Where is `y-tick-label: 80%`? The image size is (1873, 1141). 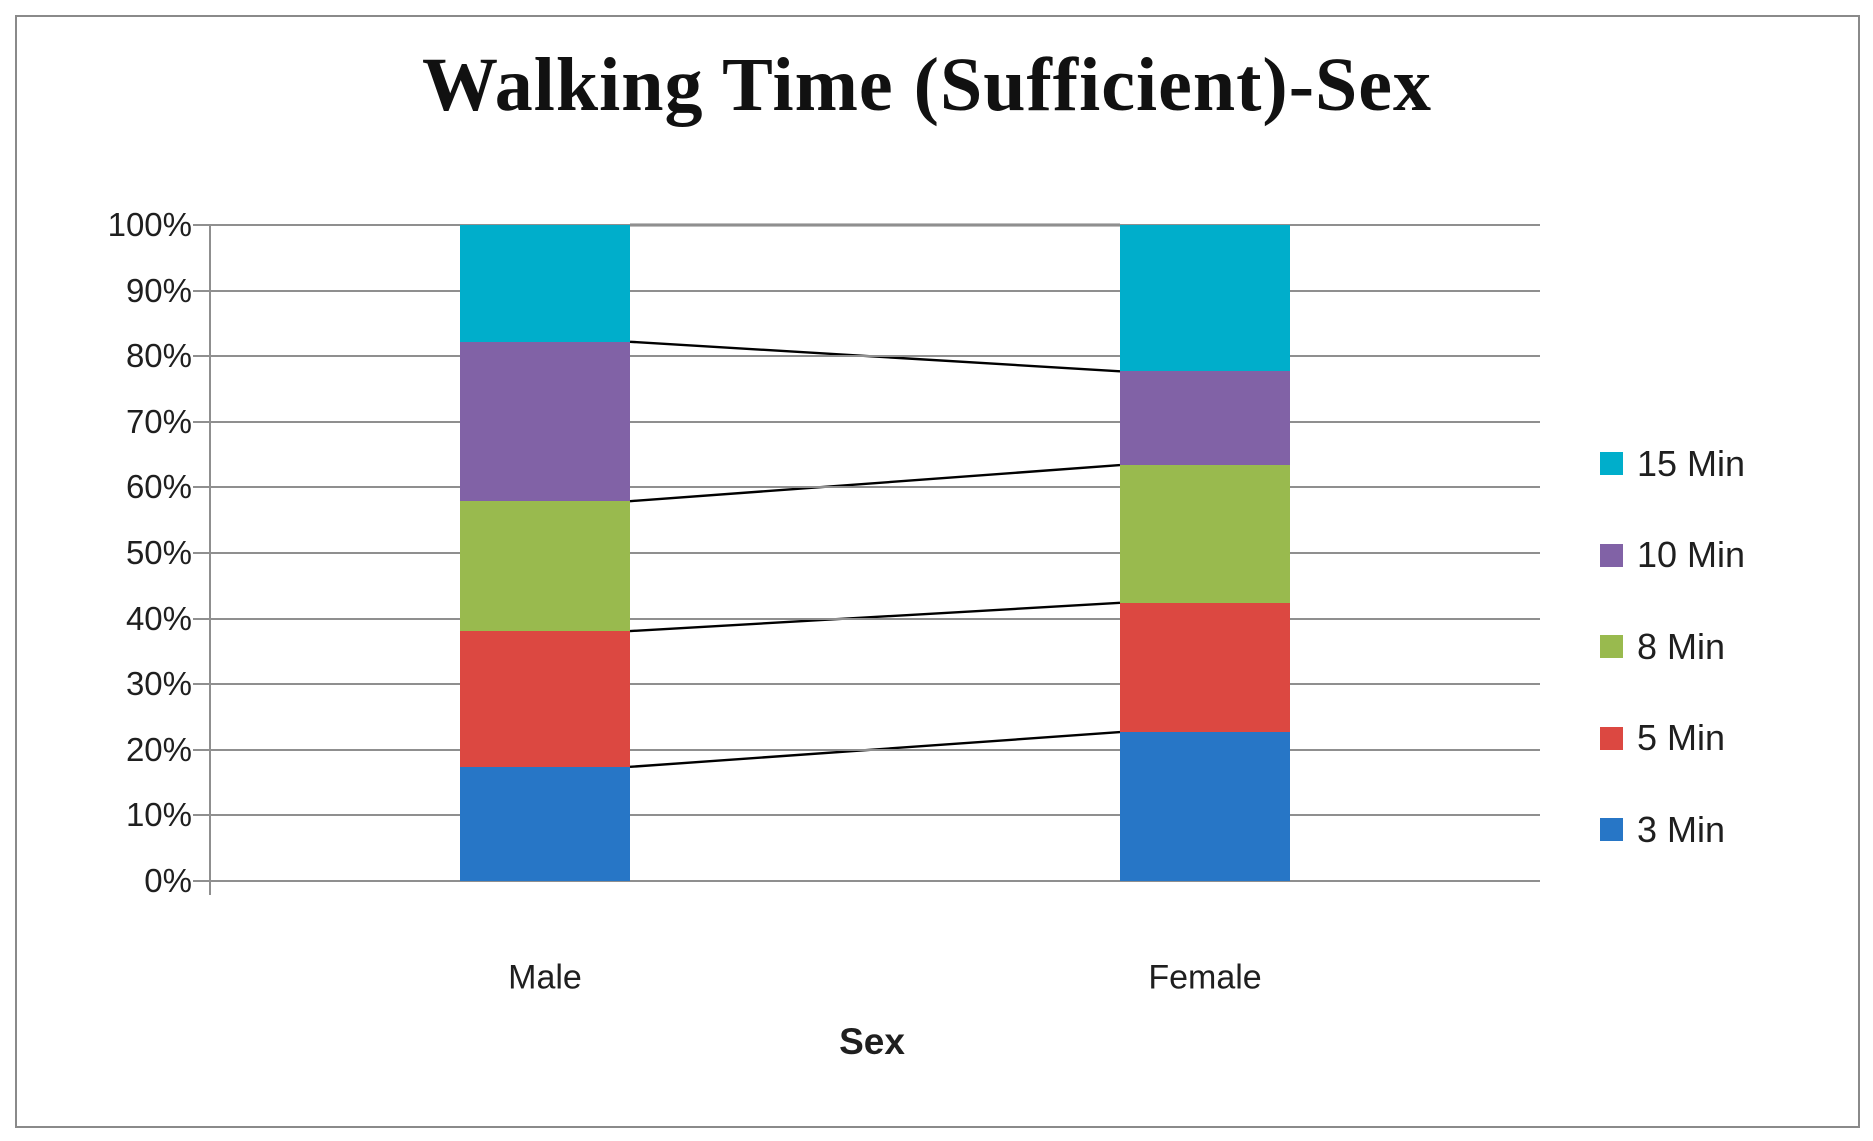 y-tick-label: 80% is located at coordinates (158, 356).